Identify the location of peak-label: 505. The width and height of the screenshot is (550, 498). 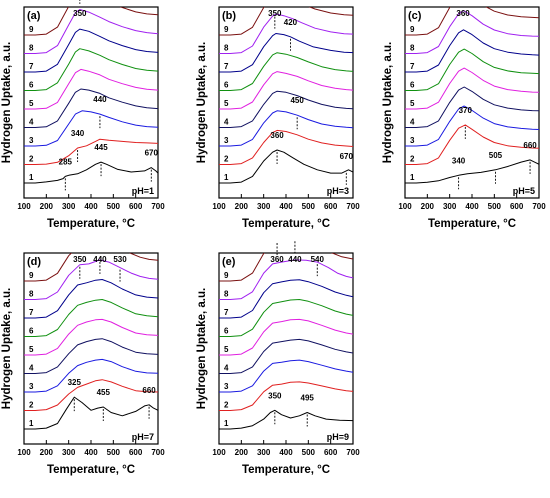
(496, 155).